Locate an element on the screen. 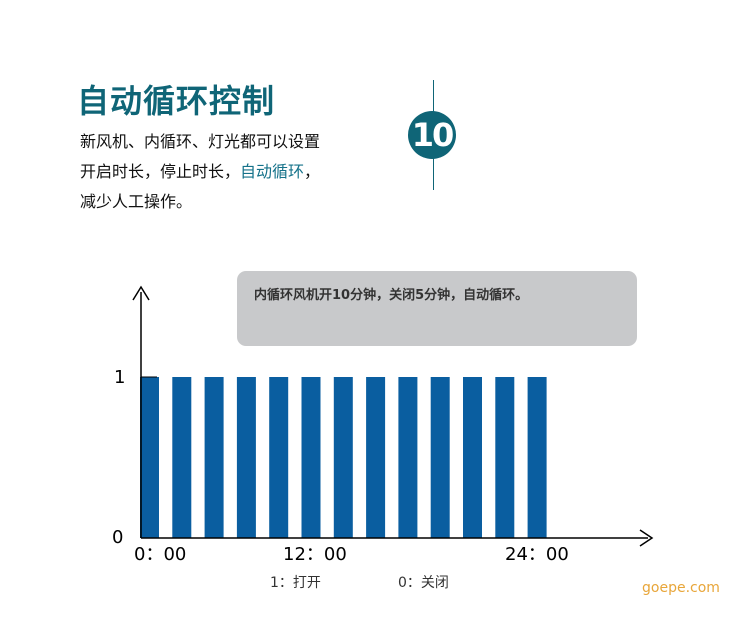 The image size is (750, 619). x-tick-label-start: 0：00 is located at coordinates (160, 554).